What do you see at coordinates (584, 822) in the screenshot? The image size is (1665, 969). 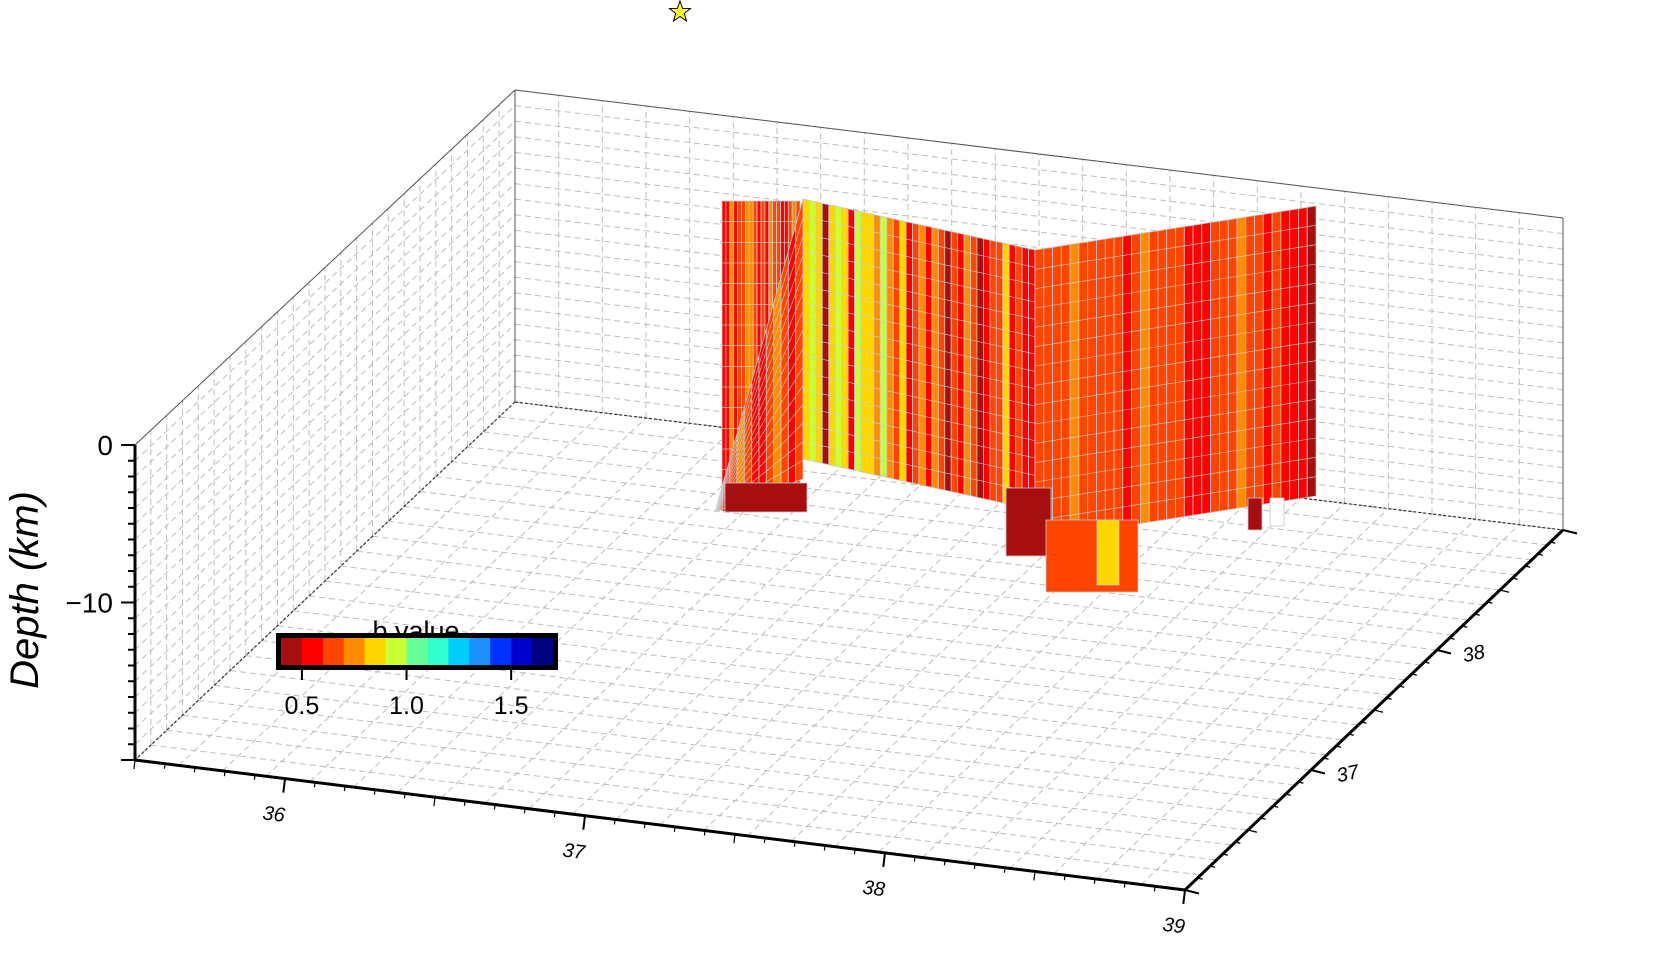 I see `x-tick` at bounding box center [584, 822].